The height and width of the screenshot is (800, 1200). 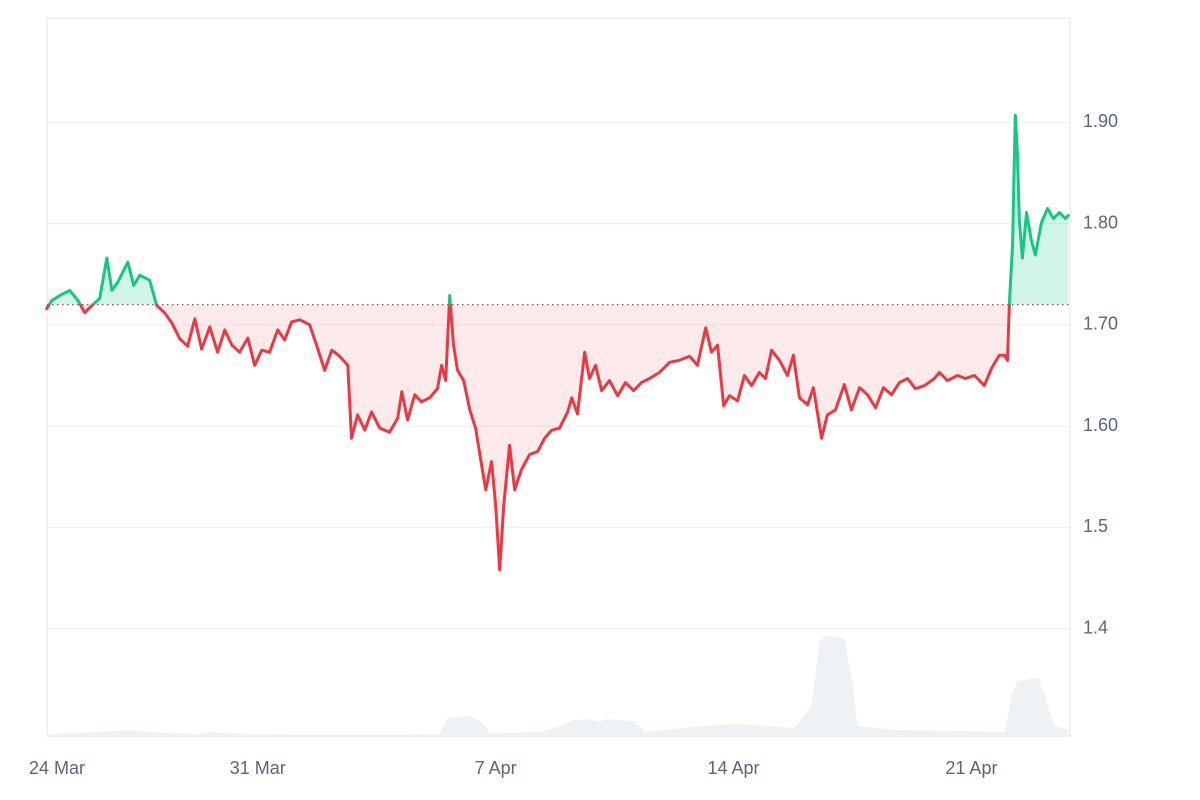 What do you see at coordinates (1095, 526) in the screenshot?
I see `y-tick-label: 1.5` at bounding box center [1095, 526].